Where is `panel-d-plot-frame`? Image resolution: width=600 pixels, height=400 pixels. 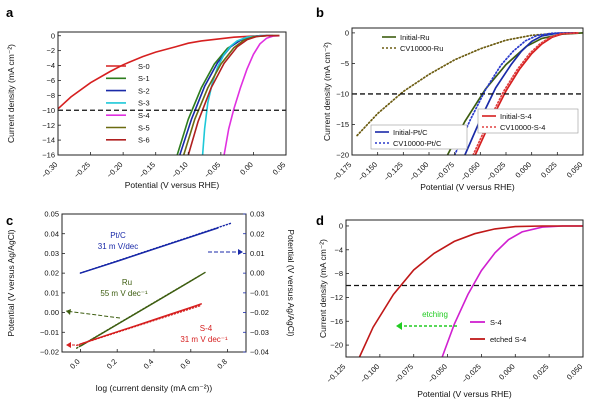 panel-d-plot-frame is located at coordinates (464, 288).